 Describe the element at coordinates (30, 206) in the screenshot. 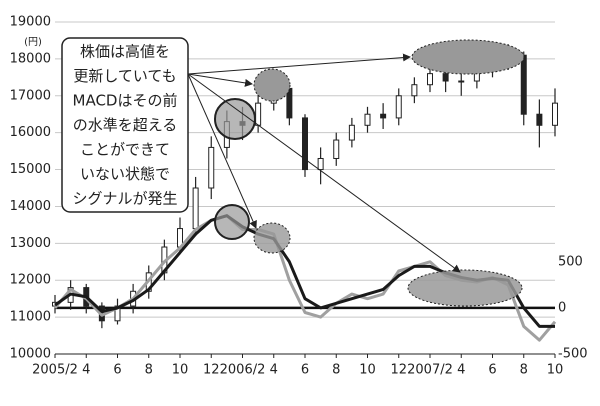

I see `y-tick-label: 14000` at that location.